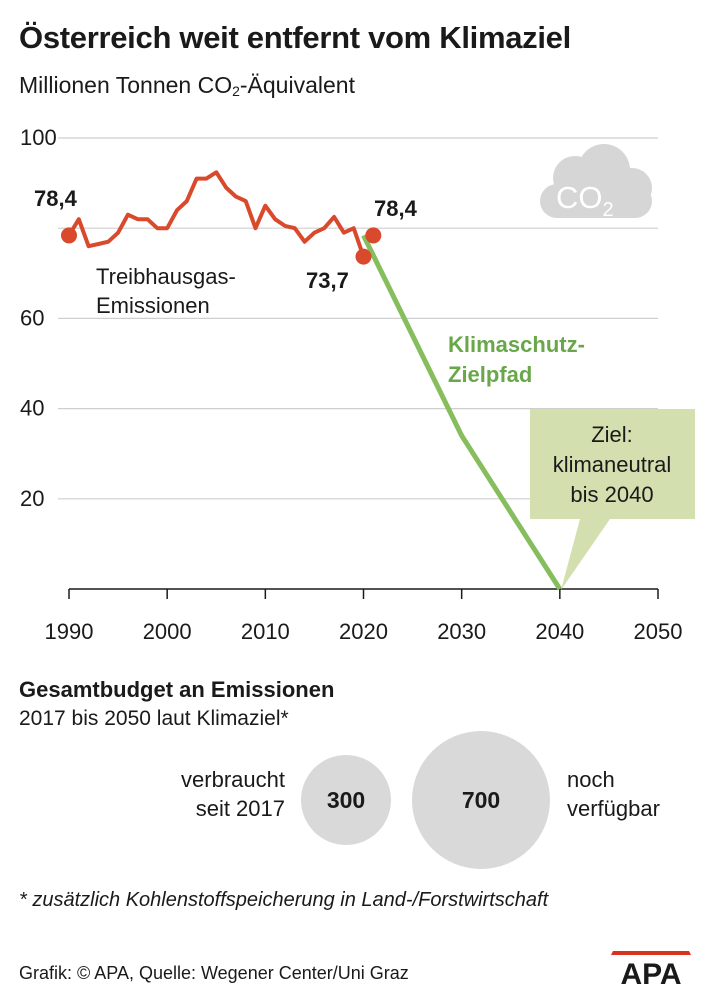 The width and height of the screenshot is (709, 1000). What do you see at coordinates (32, 498) in the screenshot?
I see `y-tick-label: 20` at bounding box center [32, 498].